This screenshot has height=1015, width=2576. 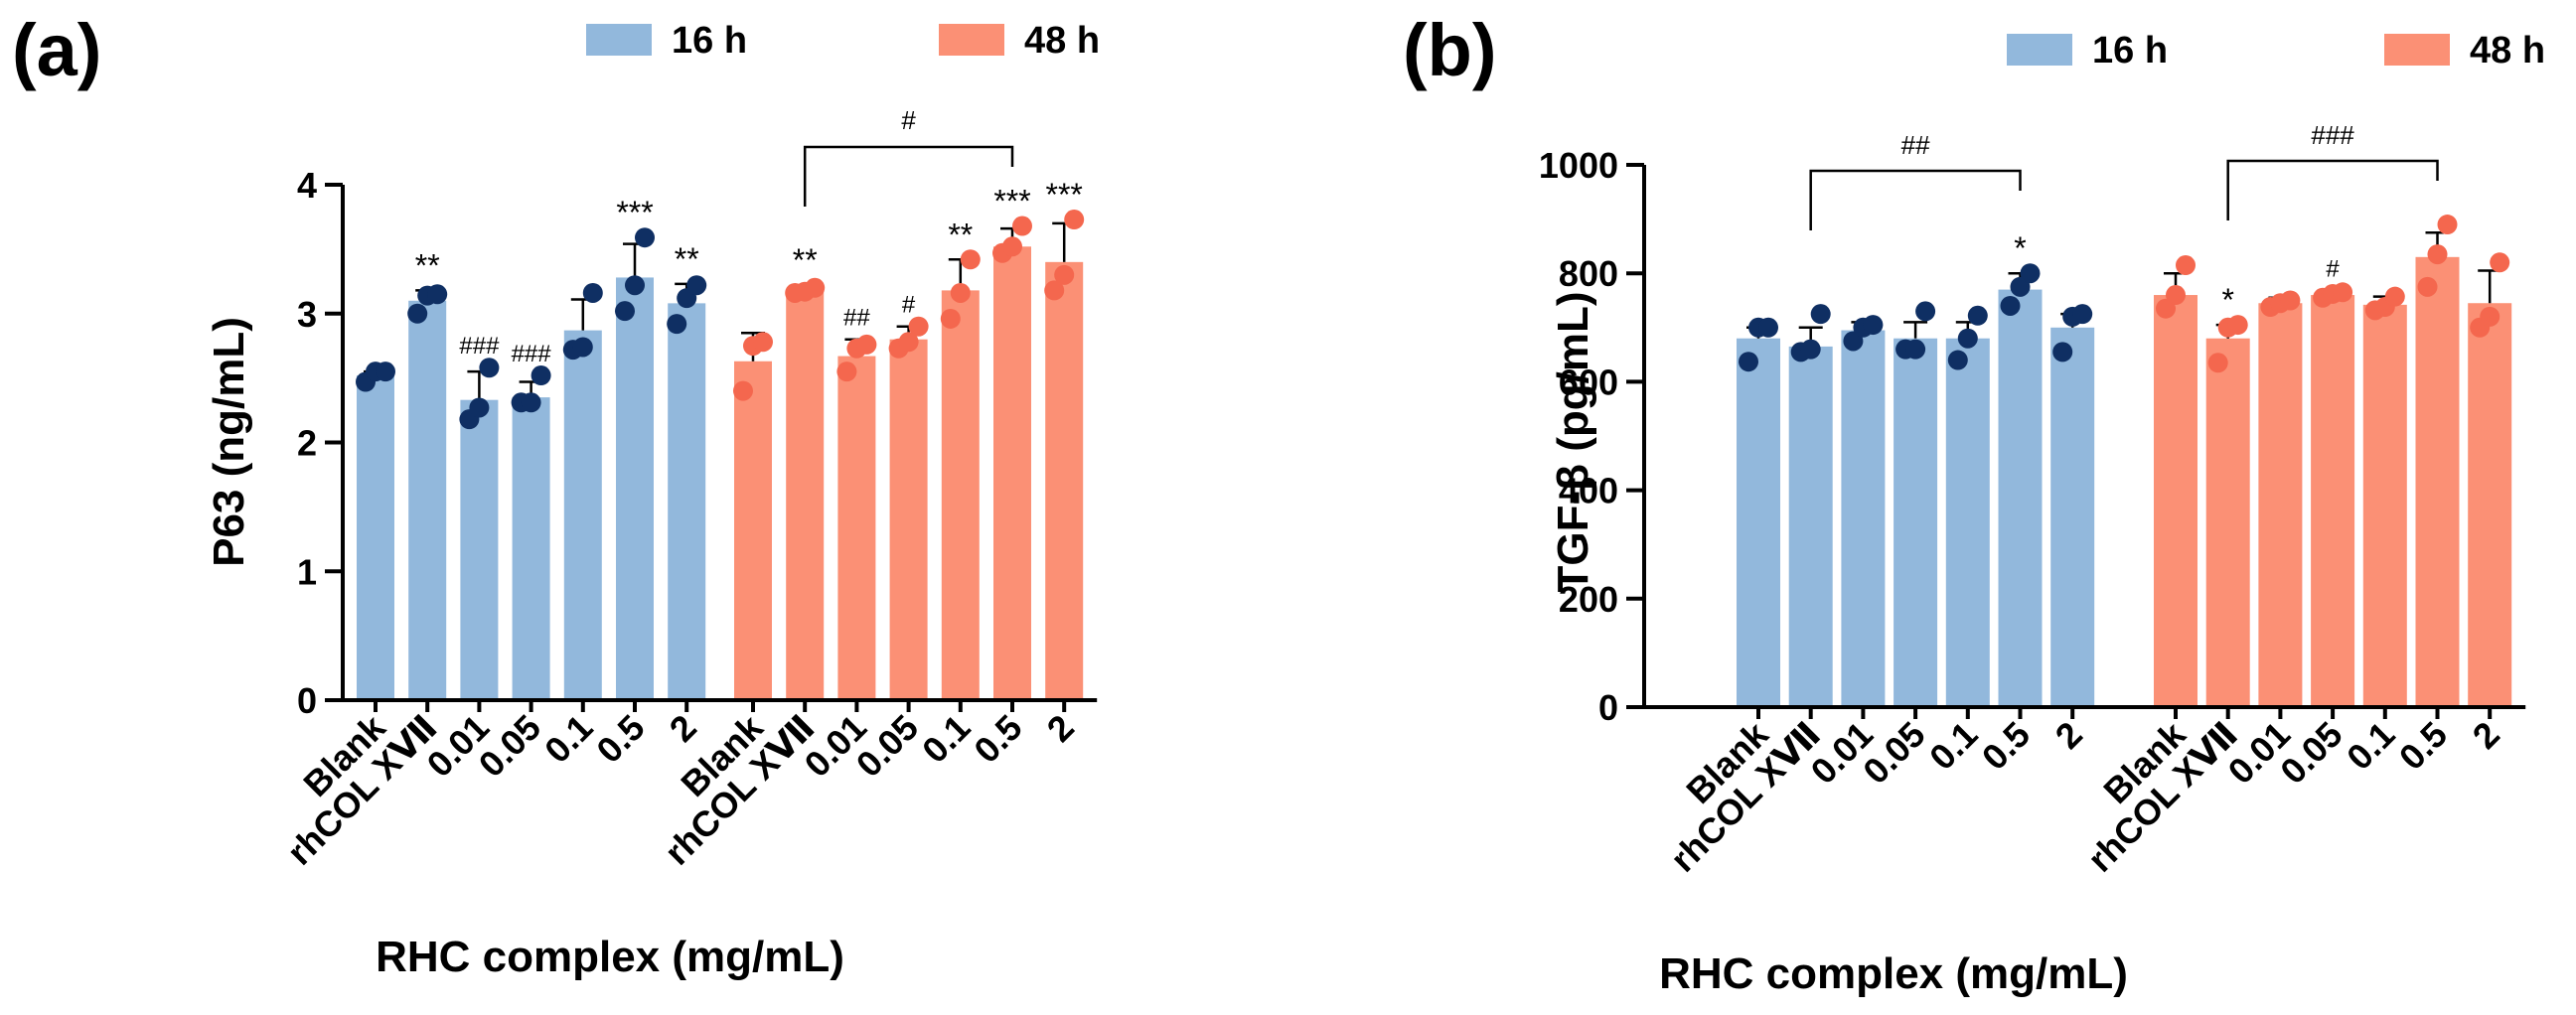 What do you see at coordinates (856, 318) in the screenshot?
I see `significance-label: ##` at bounding box center [856, 318].